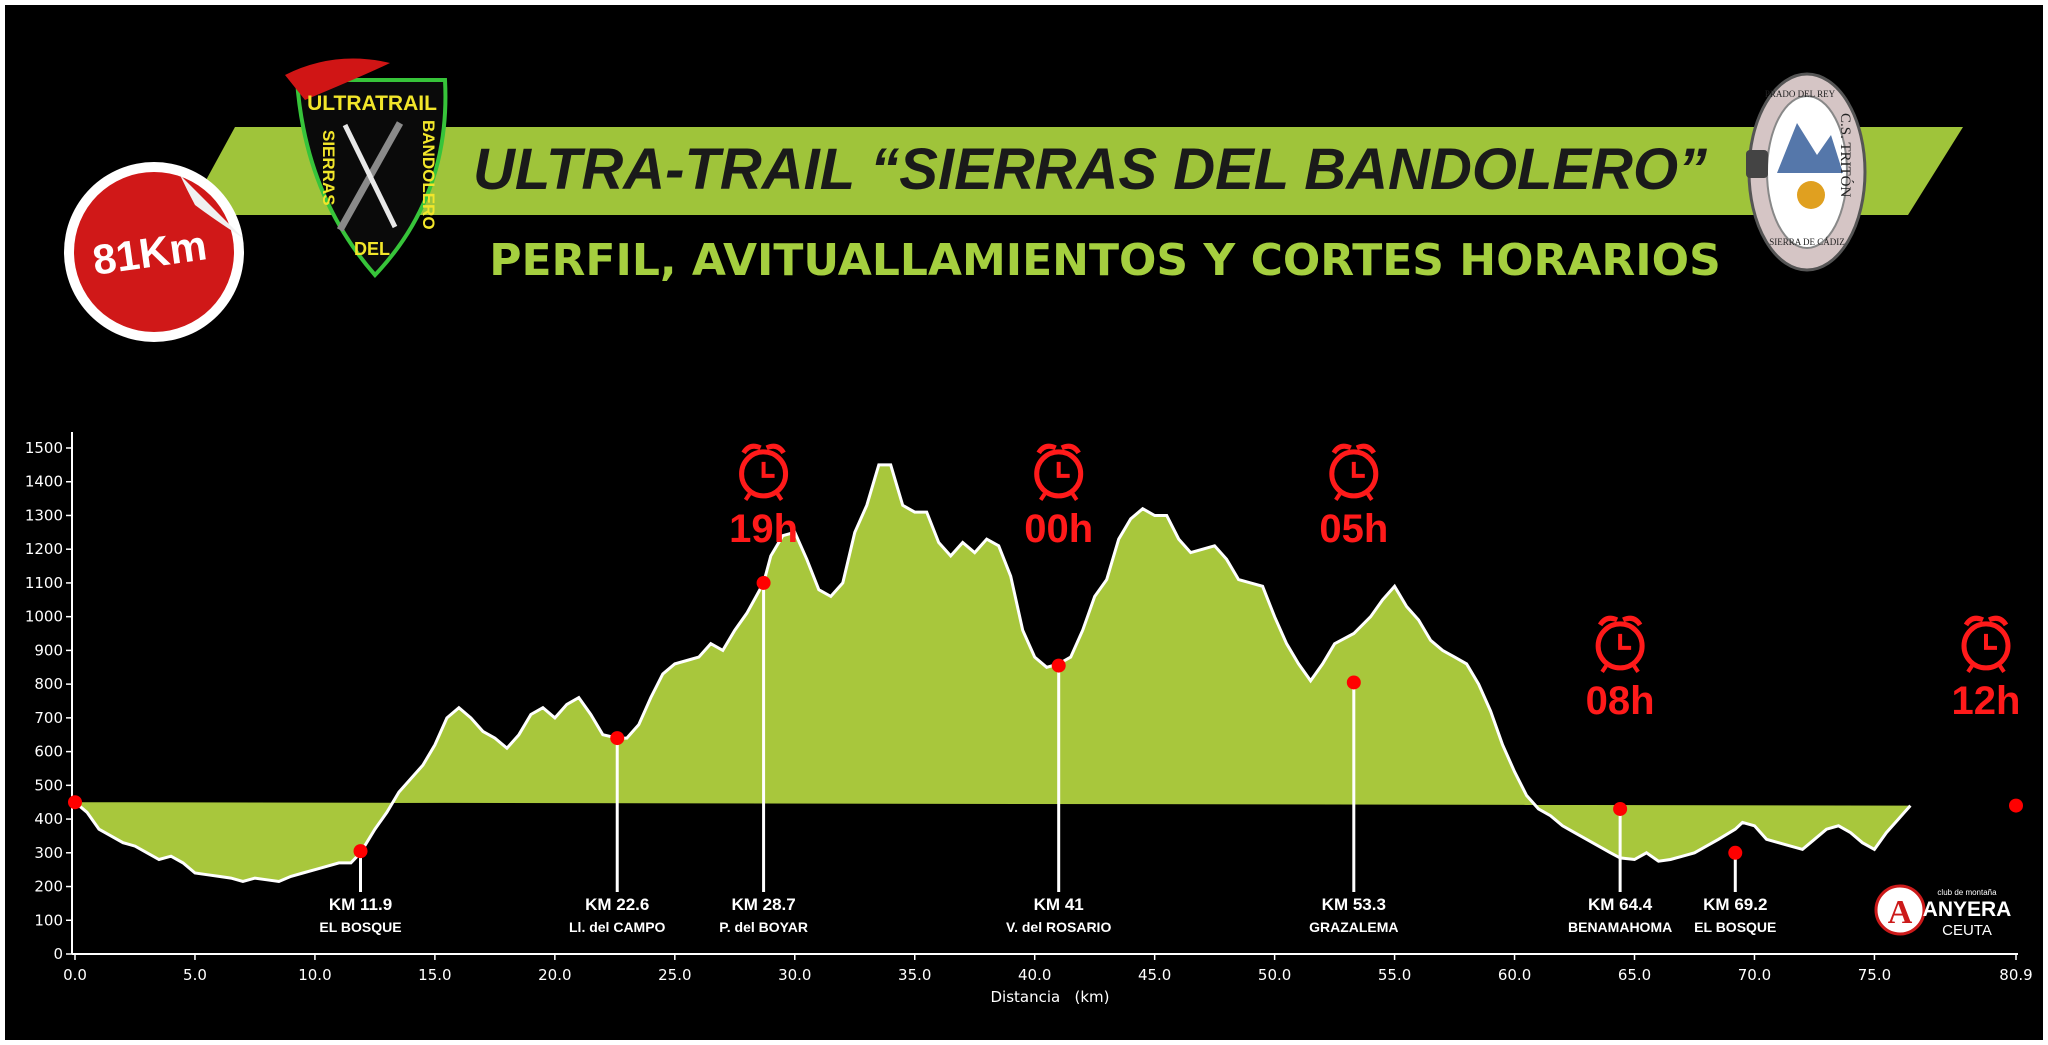 This screenshot has height=1045, width=2048. What do you see at coordinates (1049, 997) in the screenshot?
I see `x-axis-label: Distancia (km)` at bounding box center [1049, 997].